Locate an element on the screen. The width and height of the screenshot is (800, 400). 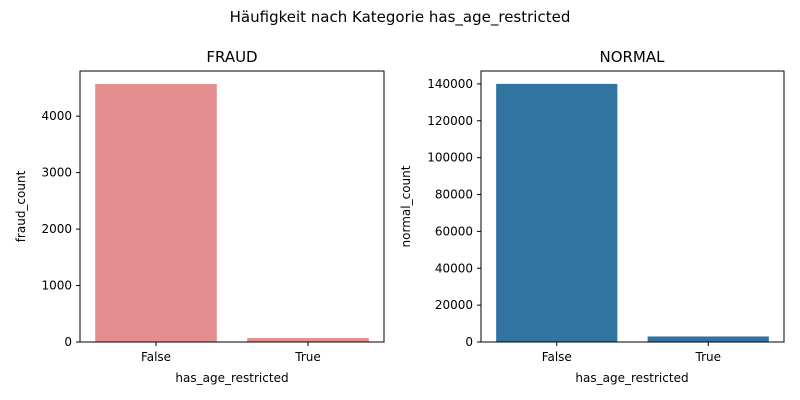
chart-fraud-xtick-label: False is located at coordinates (156, 357).